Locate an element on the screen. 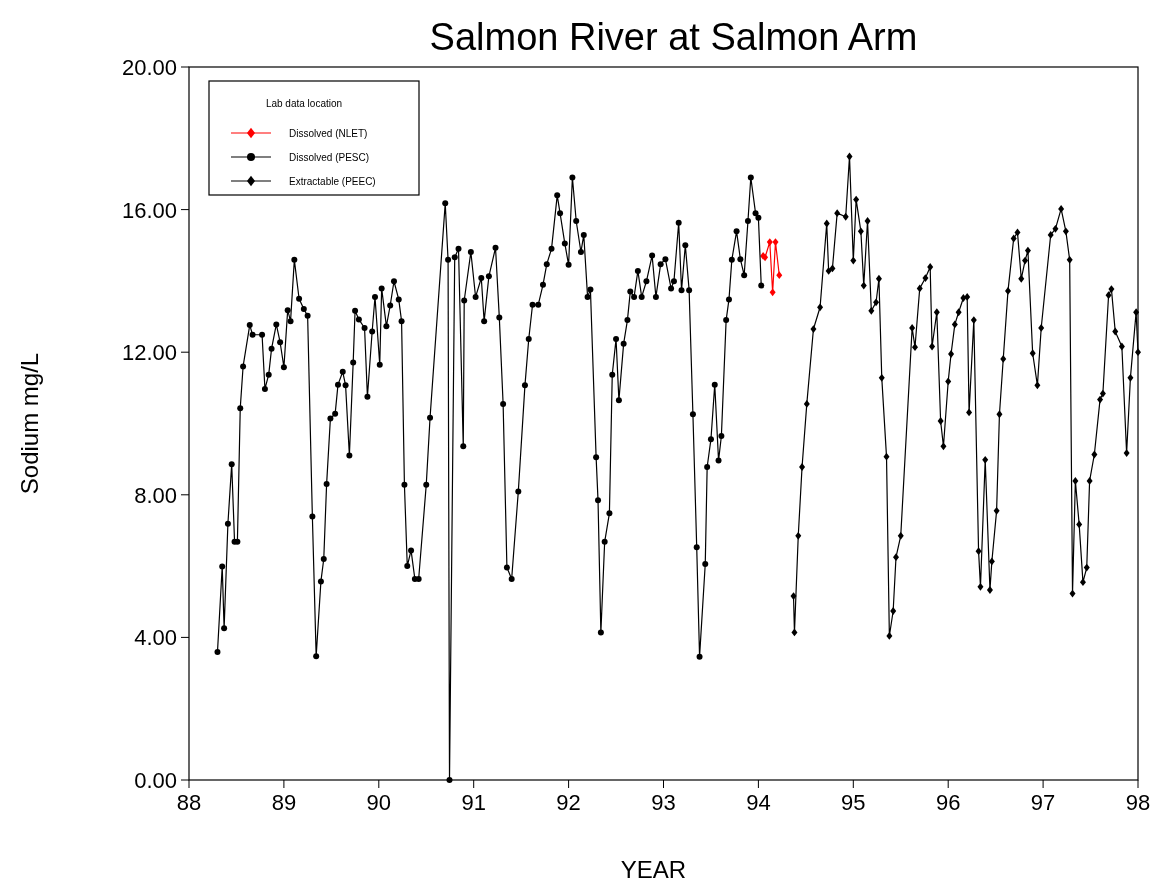  y-axis-title: Sodium mg/L is located at coordinates (29, 423).